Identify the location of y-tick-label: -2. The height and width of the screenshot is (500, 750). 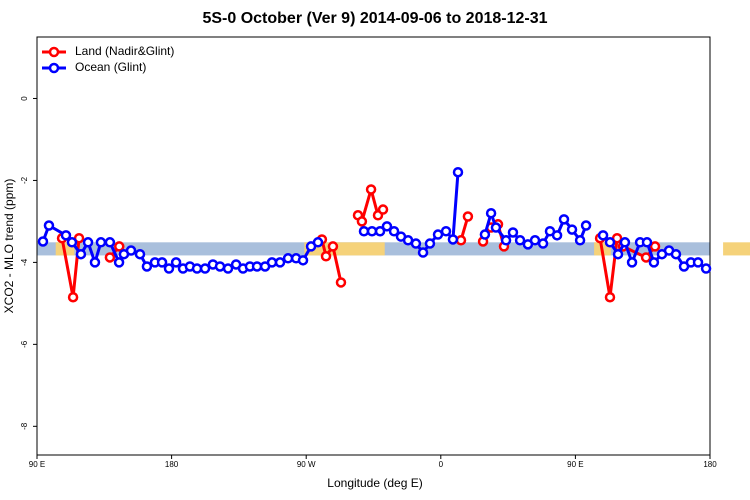
(24, 180).